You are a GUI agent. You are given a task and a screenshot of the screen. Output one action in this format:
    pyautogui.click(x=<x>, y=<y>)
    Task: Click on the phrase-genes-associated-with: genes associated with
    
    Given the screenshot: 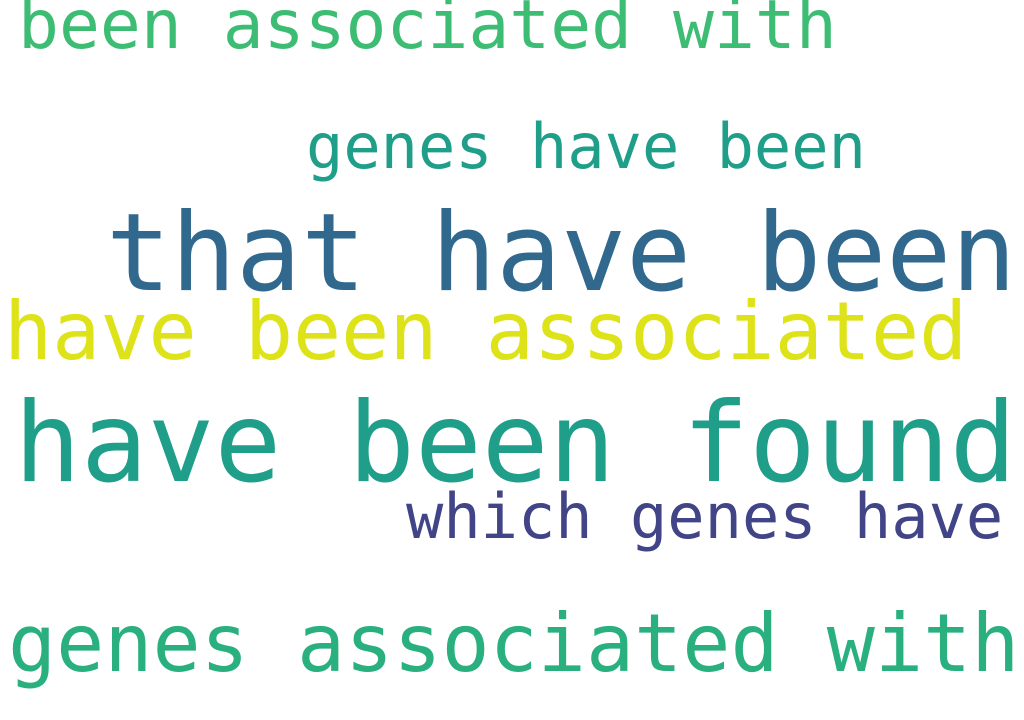 What is the action you would take?
    pyautogui.click(x=514, y=643)
    